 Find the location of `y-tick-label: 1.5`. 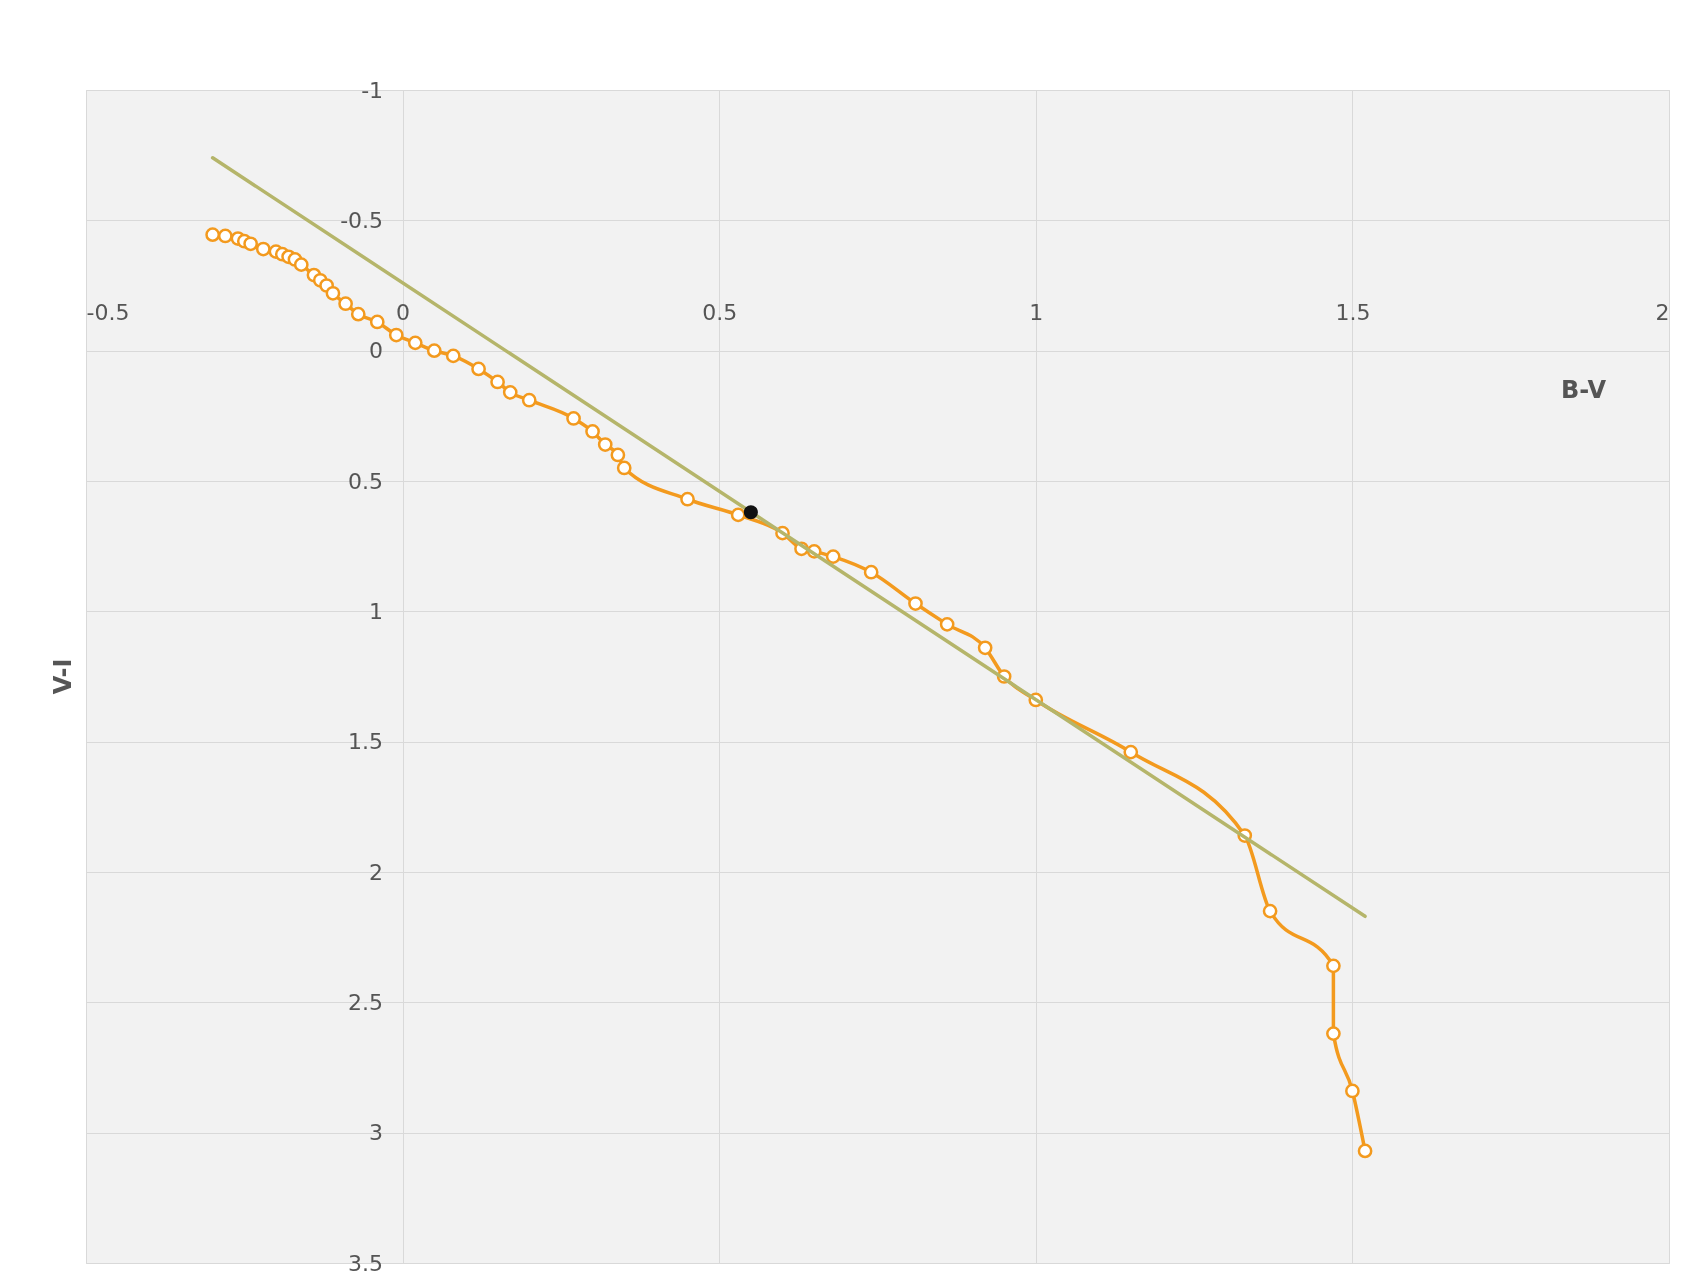

y-tick-label: 1.5 is located at coordinates (366, 742).